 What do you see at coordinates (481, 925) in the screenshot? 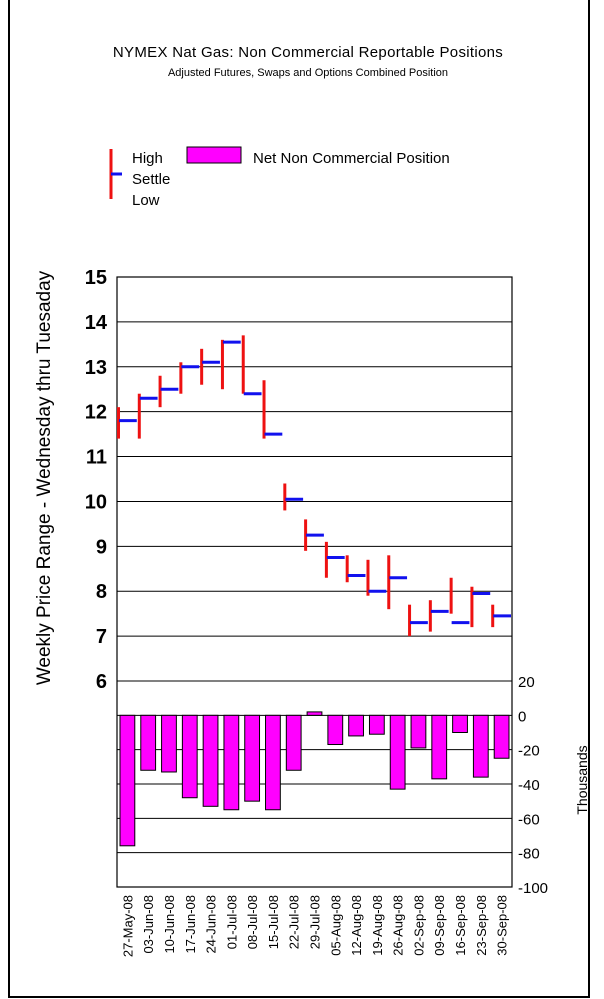
I see `category-label: 23-Sep-08` at bounding box center [481, 925].